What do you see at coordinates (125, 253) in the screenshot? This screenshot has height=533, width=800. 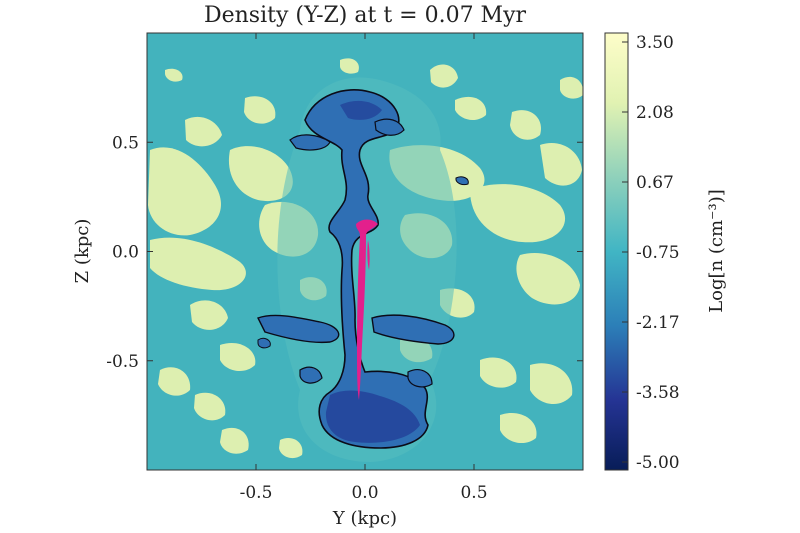 I see `y-tick-label: 0.0` at bounding box center [125, 253].